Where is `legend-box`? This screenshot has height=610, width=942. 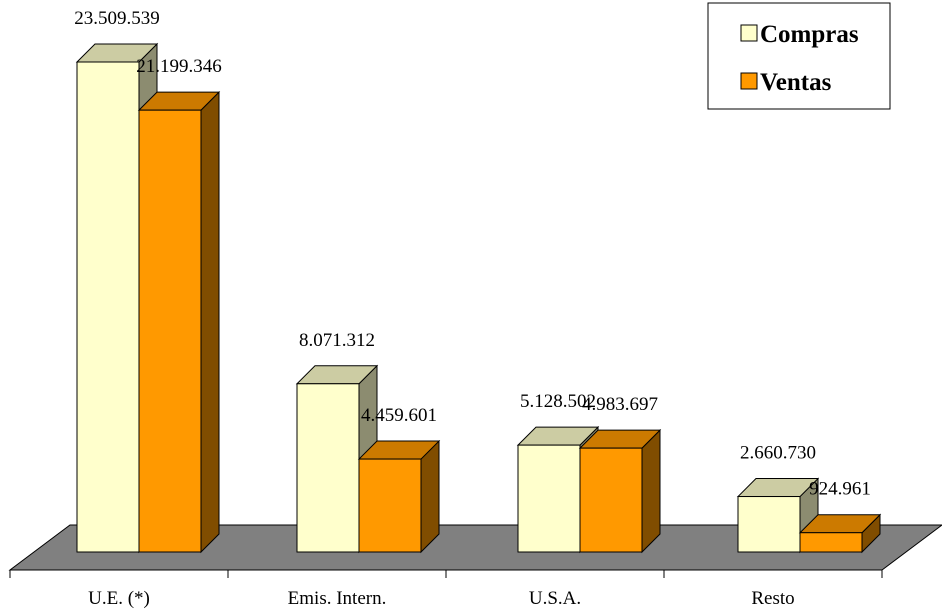
legend-box is located at coordinates (799, 56).